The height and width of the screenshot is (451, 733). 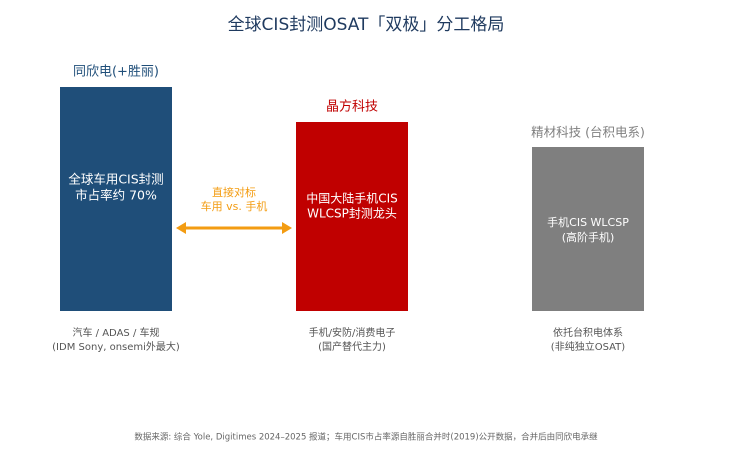 What do you see at coordinates (115, 179) in the screenshot?
I see `box-text: 全球车用CIS封测` at bounding box center [115, 179].